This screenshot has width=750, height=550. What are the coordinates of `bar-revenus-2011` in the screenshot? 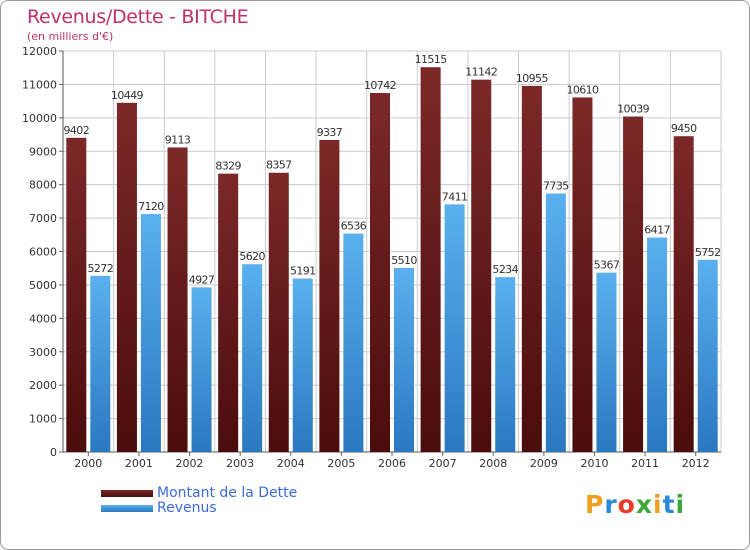 It's located at (657, 344).